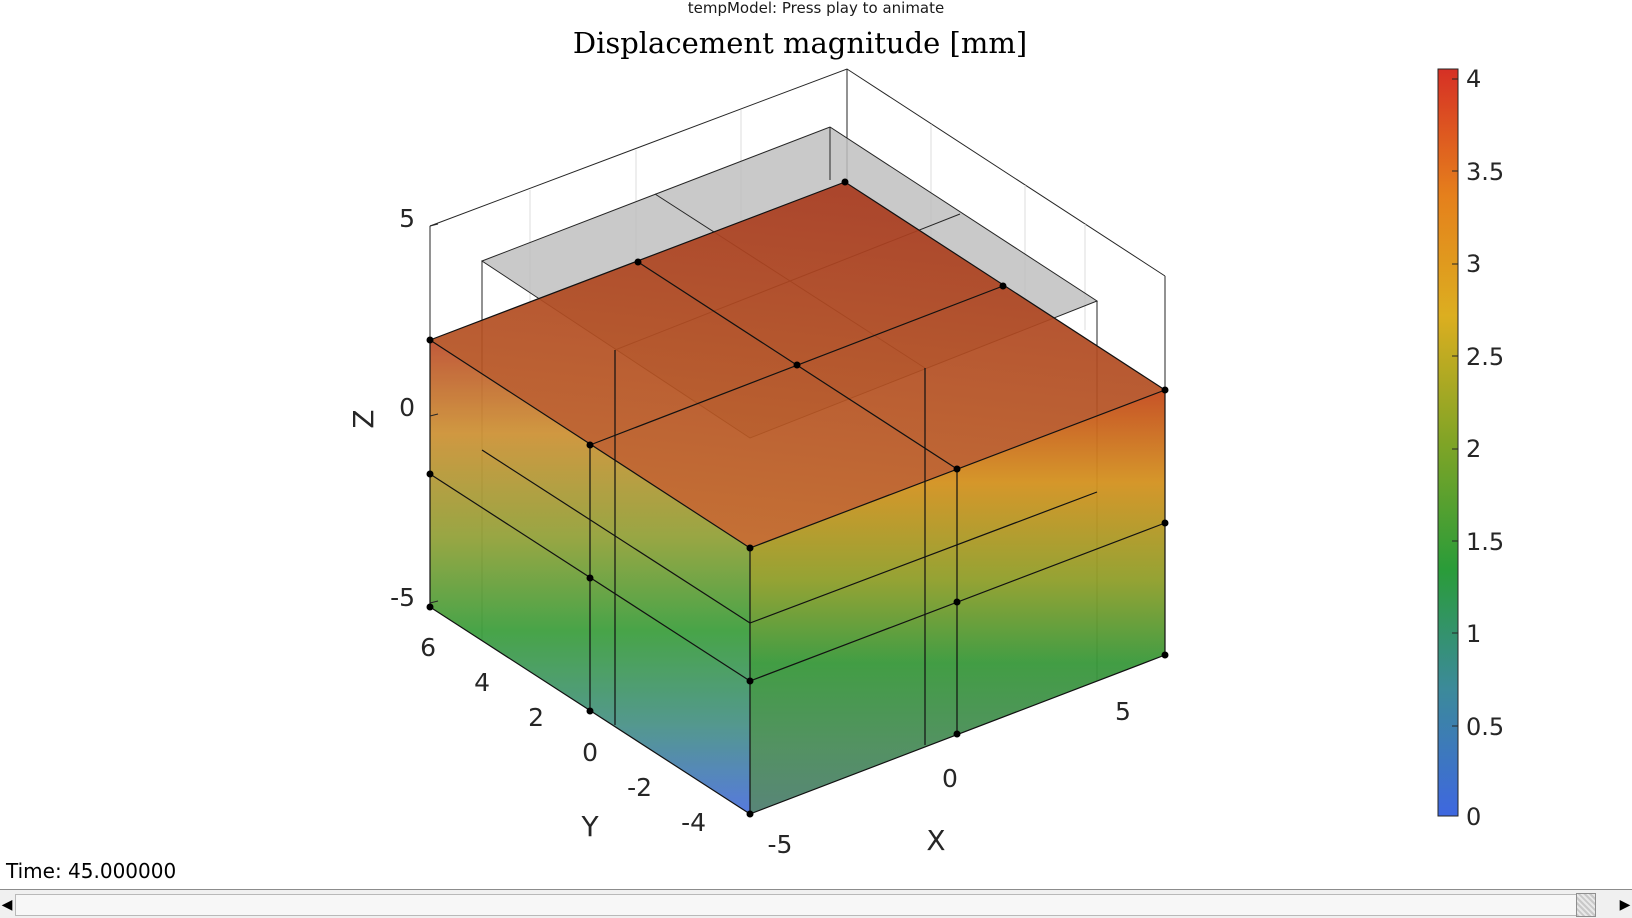 This screenshot has width=1632, height=918. What do you see at coordinates (1473, 634) in the screenshot?
I see `colorbar-tick-label: 1` at bounding box center [1473, 634].